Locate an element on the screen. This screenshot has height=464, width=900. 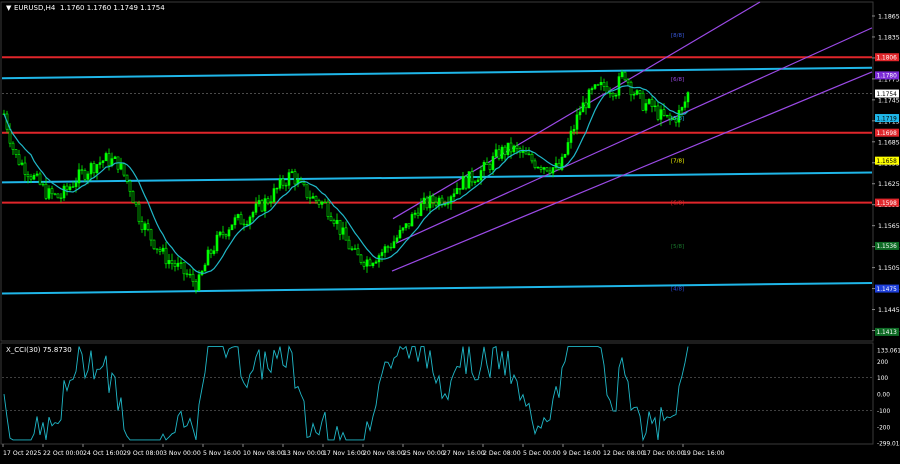
price-tick-label: 1.1775 is located at coordinates (889, 79).